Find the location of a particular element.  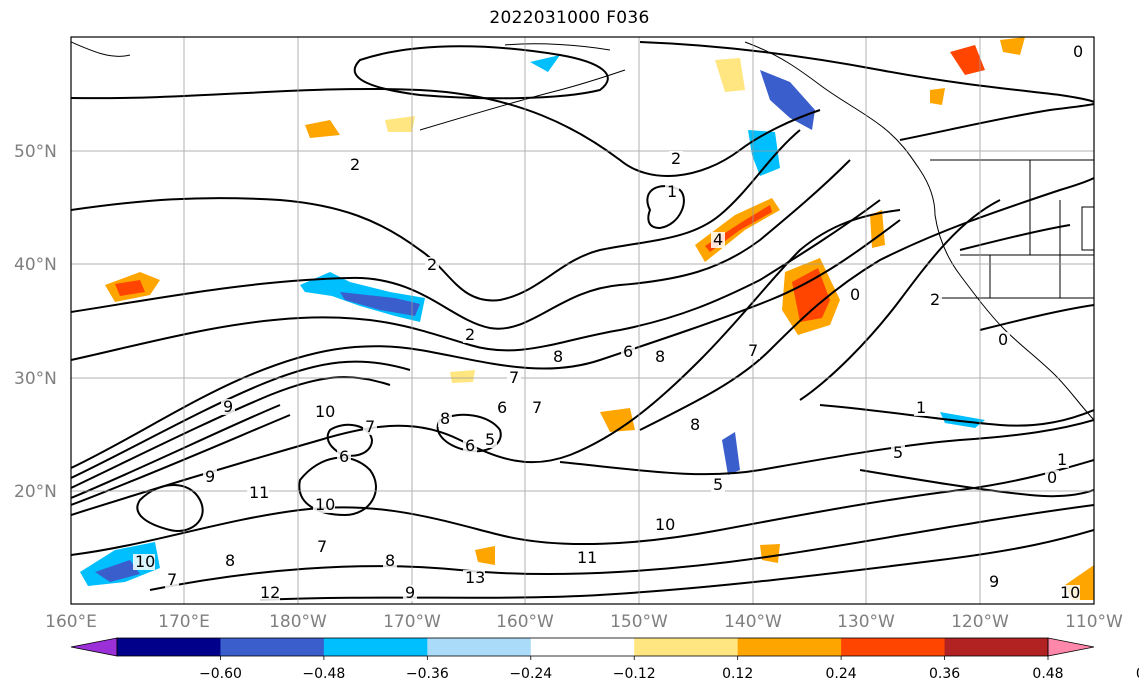

colorbar is located at coordinates (582, 647).